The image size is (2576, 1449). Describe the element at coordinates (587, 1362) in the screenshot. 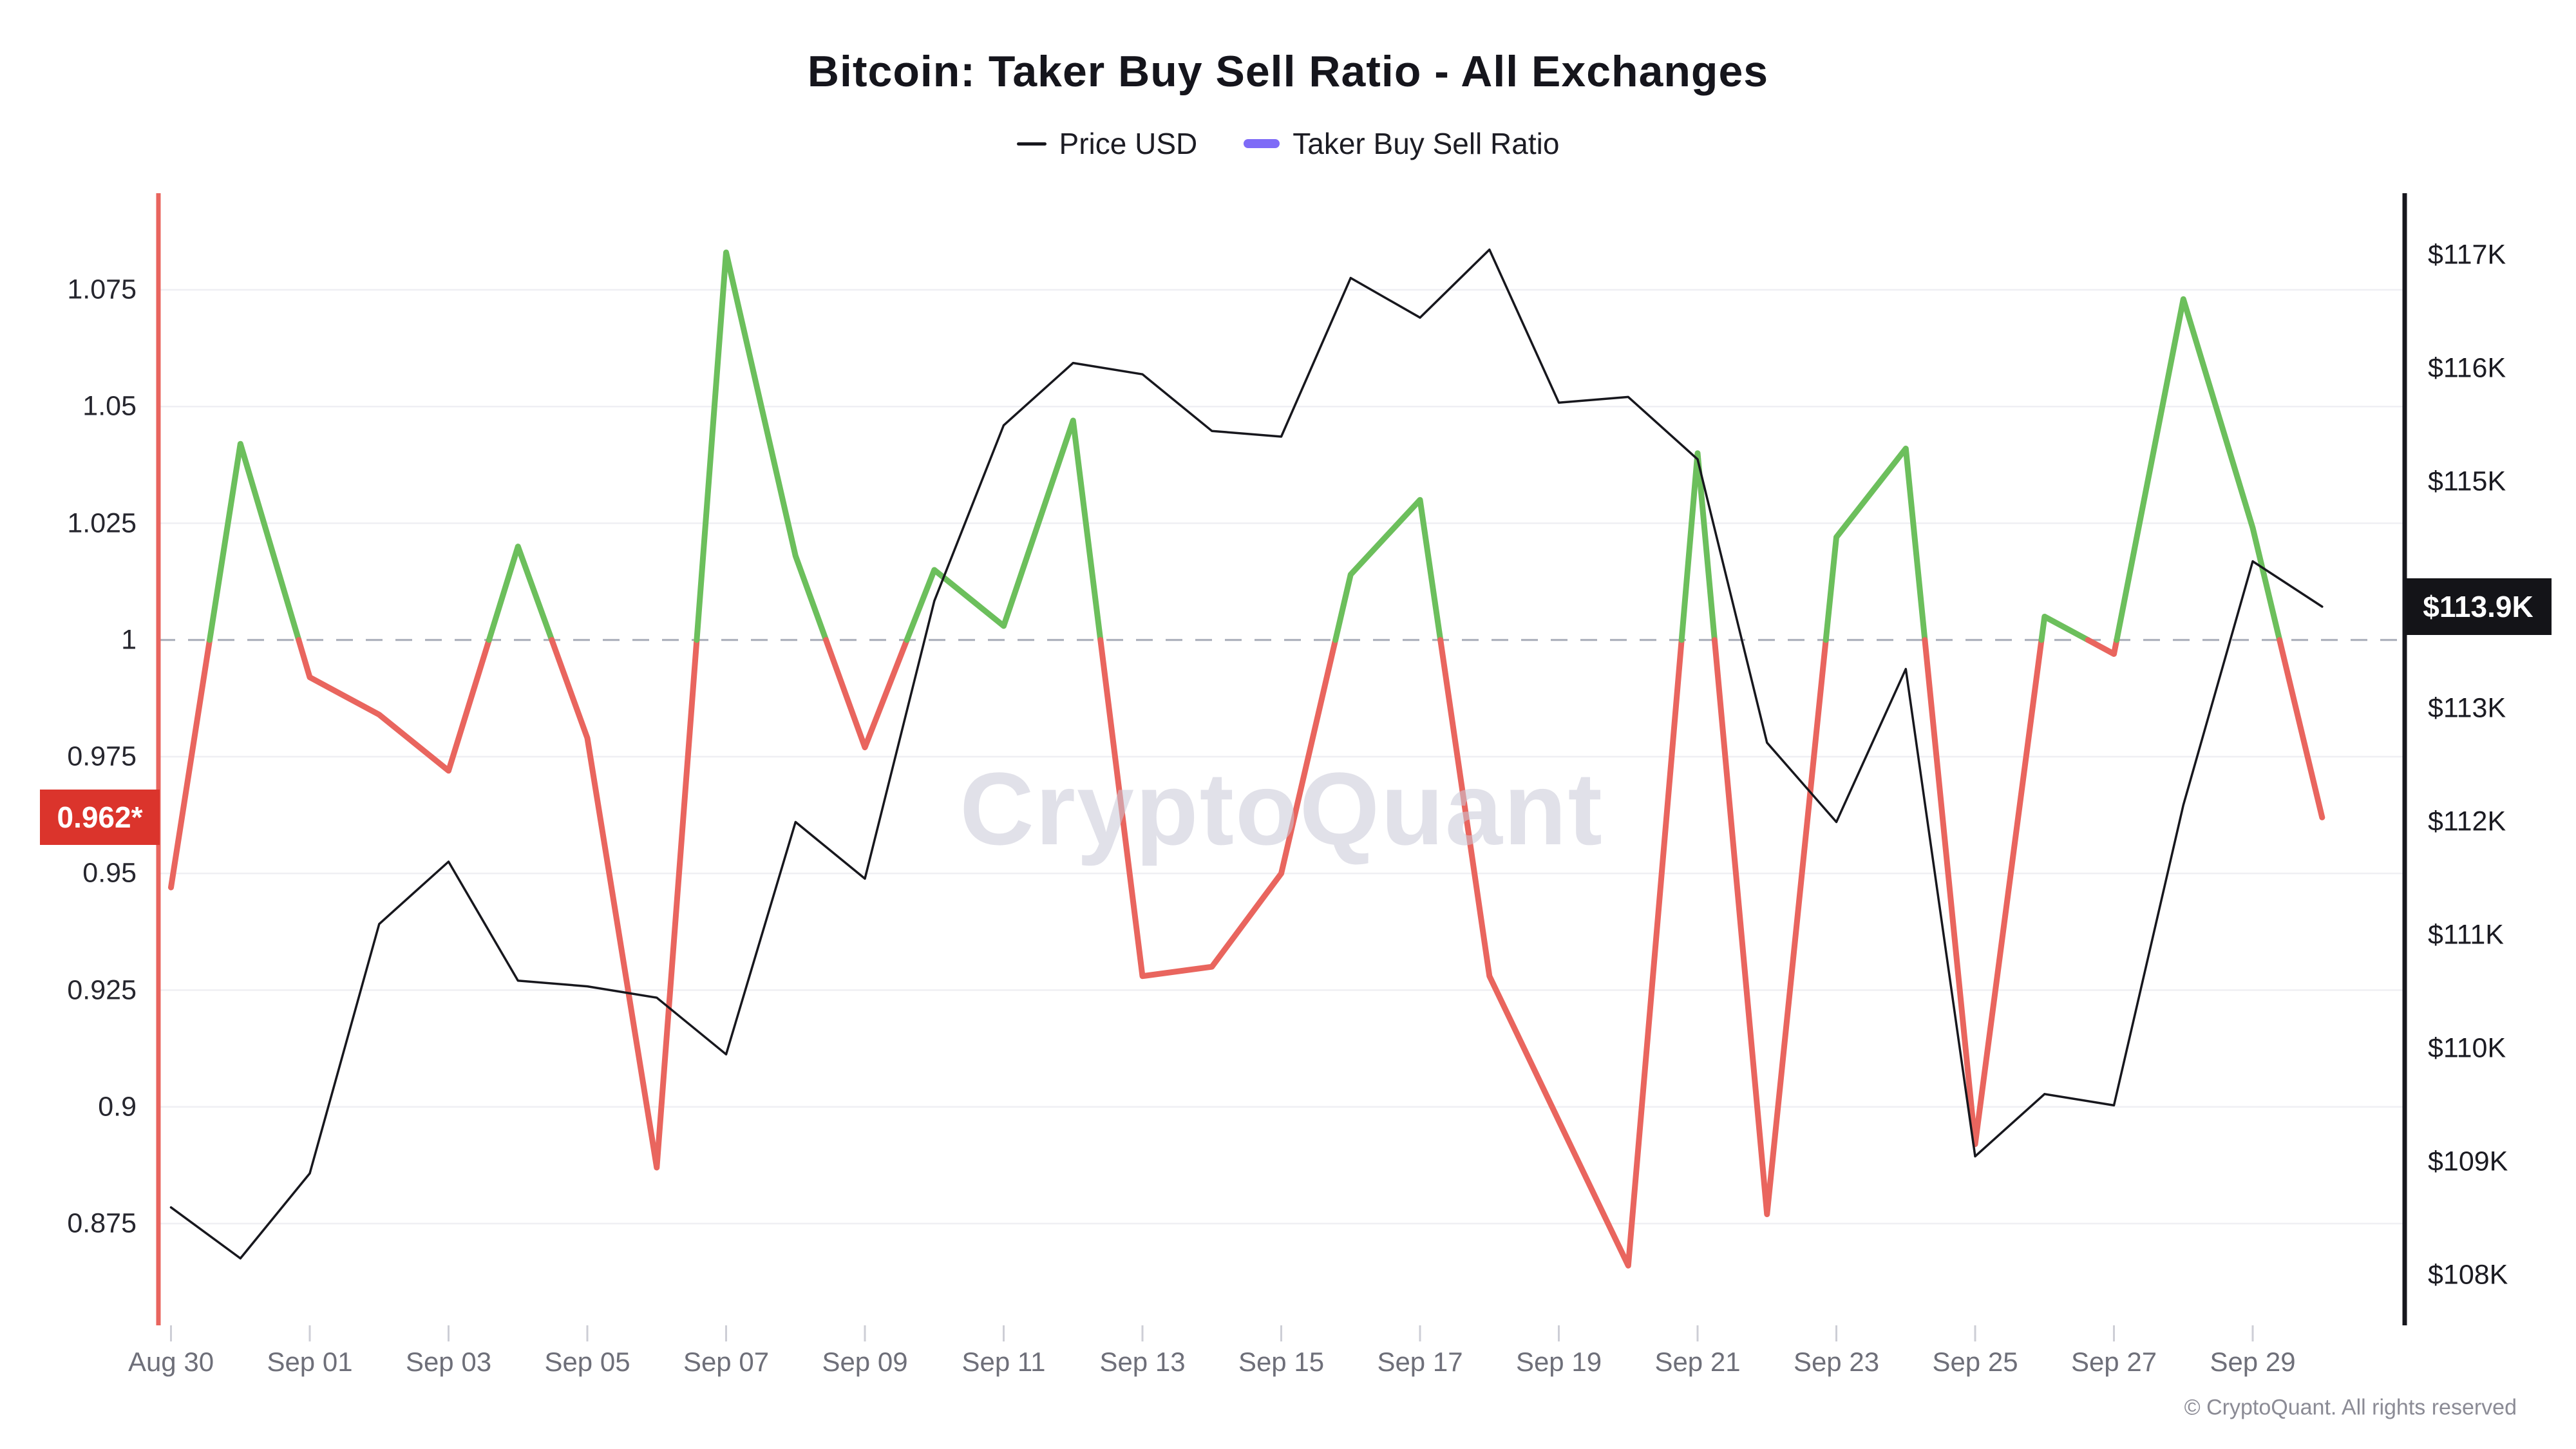

I see `x-axis-tick-label: Sep 05` at that location.